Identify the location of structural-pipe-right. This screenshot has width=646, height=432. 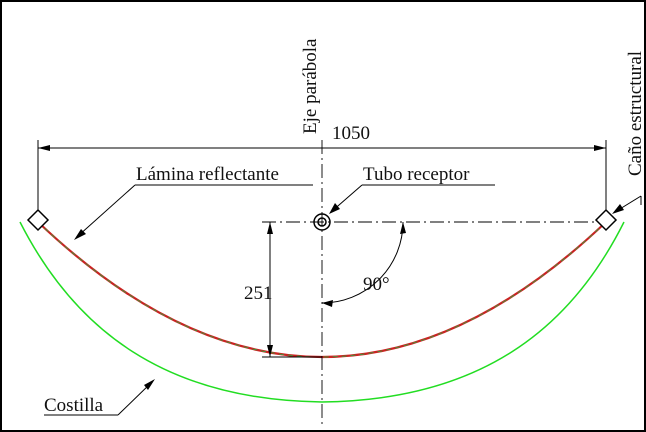
(606, 220).